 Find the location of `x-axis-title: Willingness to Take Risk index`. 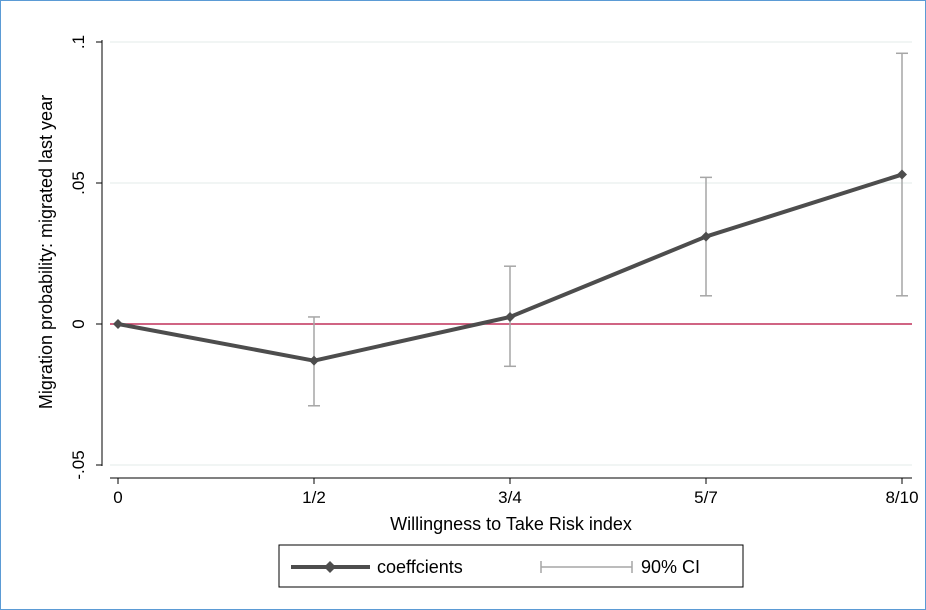

x-axis-title: Willingness to Take Risk index is located at coordinates (511, 524).